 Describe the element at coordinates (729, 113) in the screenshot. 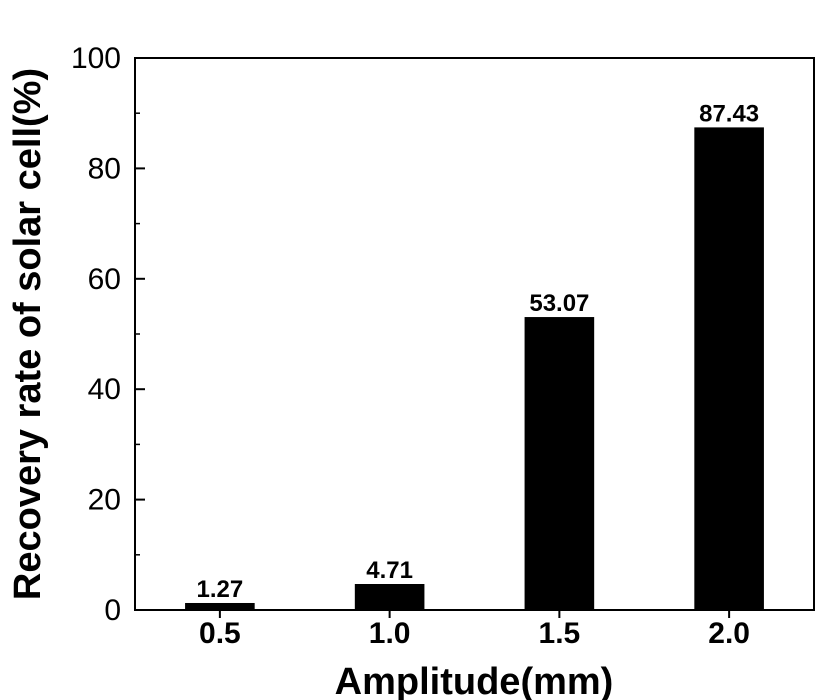

I see `data-label: 87.43` at that location.